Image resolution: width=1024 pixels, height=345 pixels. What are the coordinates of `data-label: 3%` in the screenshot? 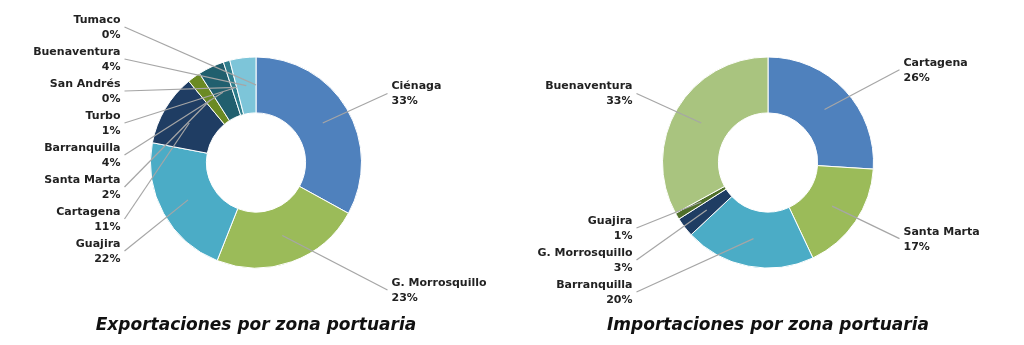 It's located at (623, 267).